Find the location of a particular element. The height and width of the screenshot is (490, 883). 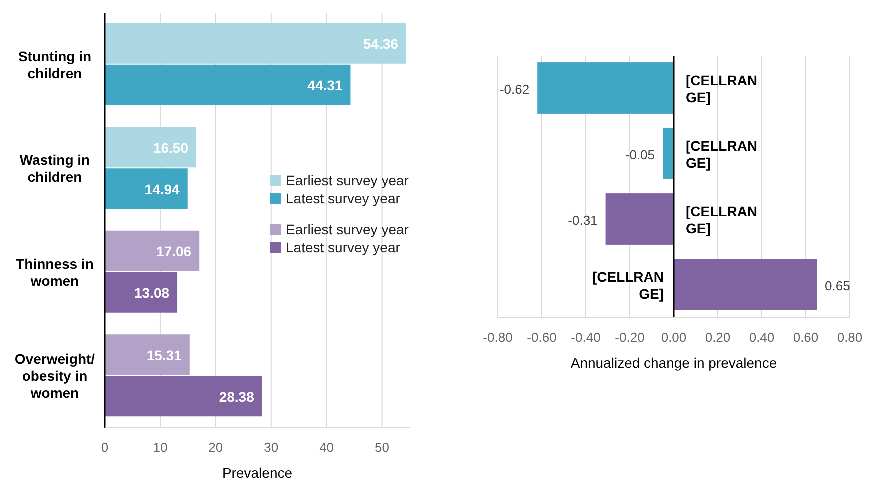

x-tick-label: 20 is located at coordinates (216, 447).